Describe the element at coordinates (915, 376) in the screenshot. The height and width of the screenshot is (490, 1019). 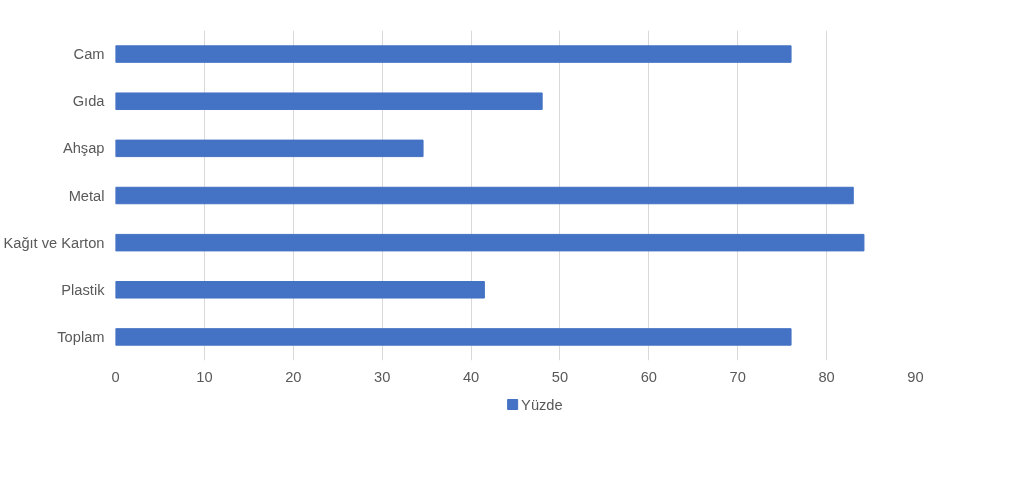
I see `x-tick-label: 90` at that location.